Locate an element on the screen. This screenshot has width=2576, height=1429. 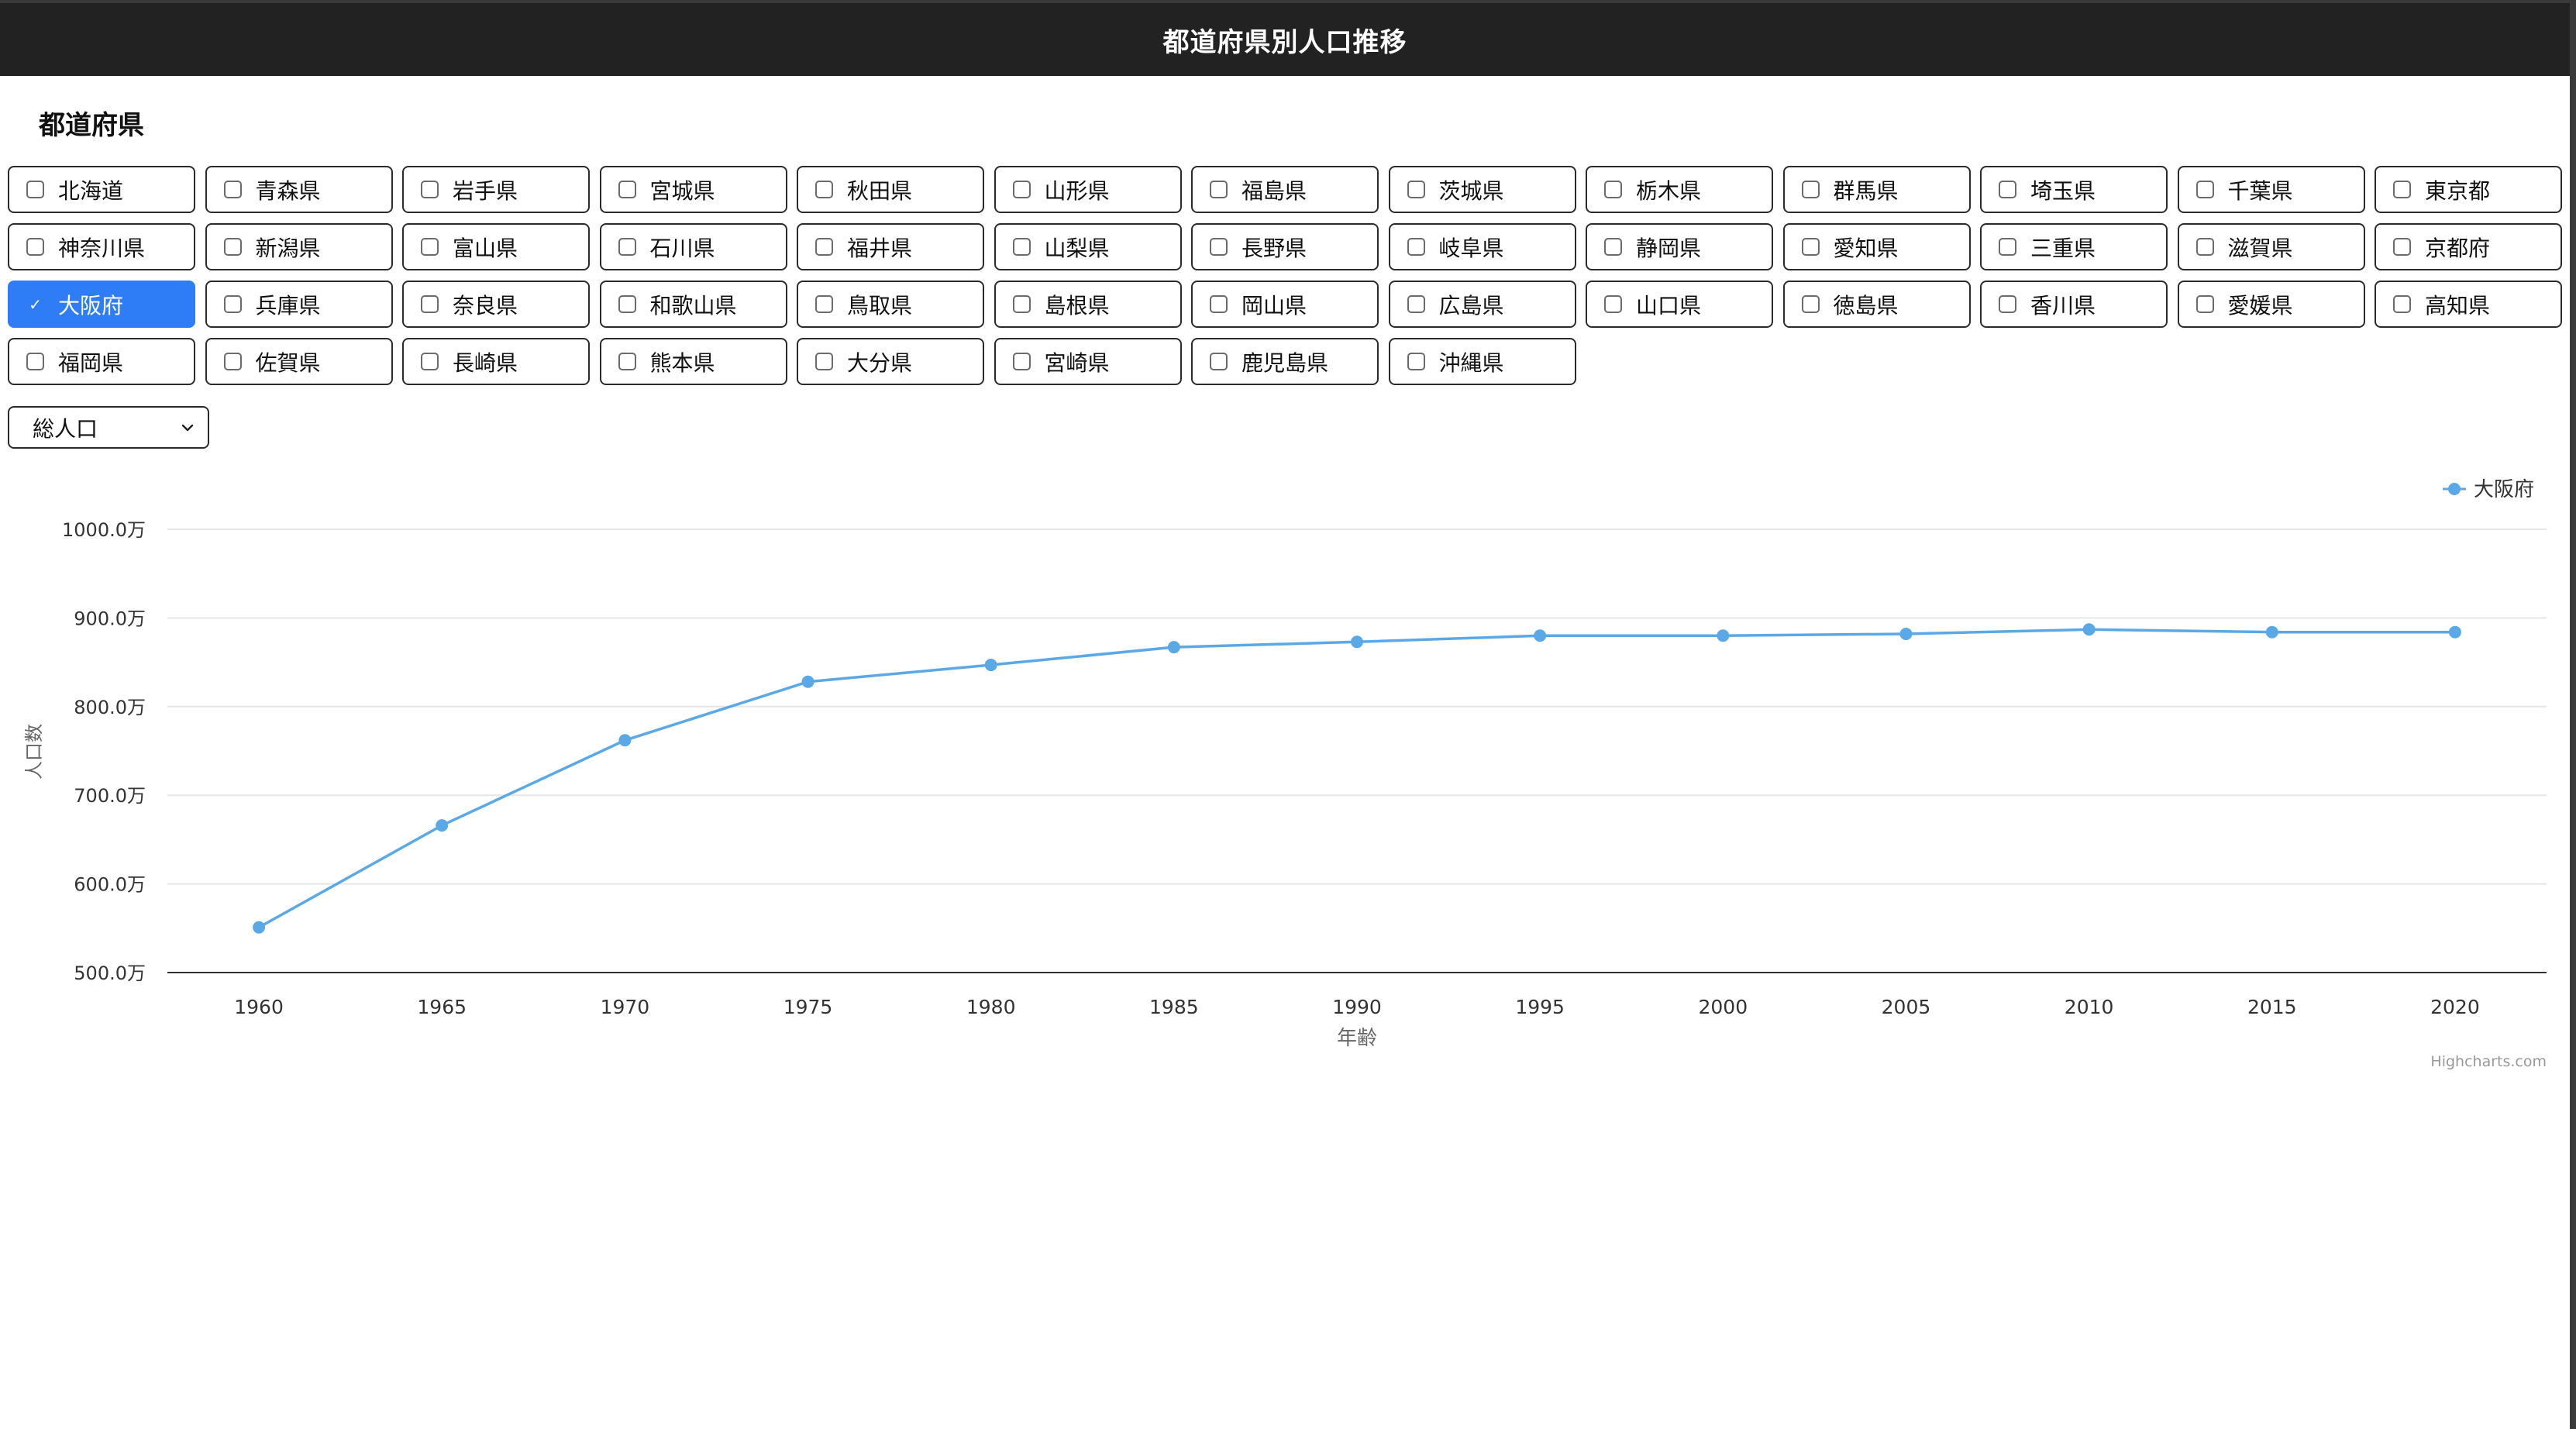
prefecture-checkbox-item: 石川県 is located at coordinates (693, 247).